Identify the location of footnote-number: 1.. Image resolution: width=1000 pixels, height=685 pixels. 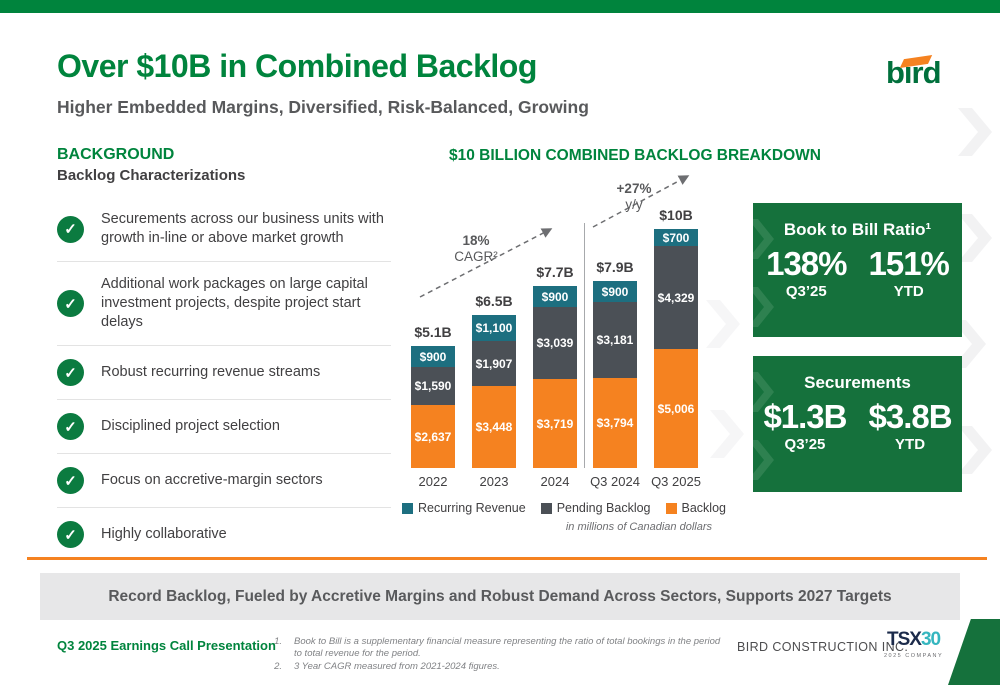
(278, 641).